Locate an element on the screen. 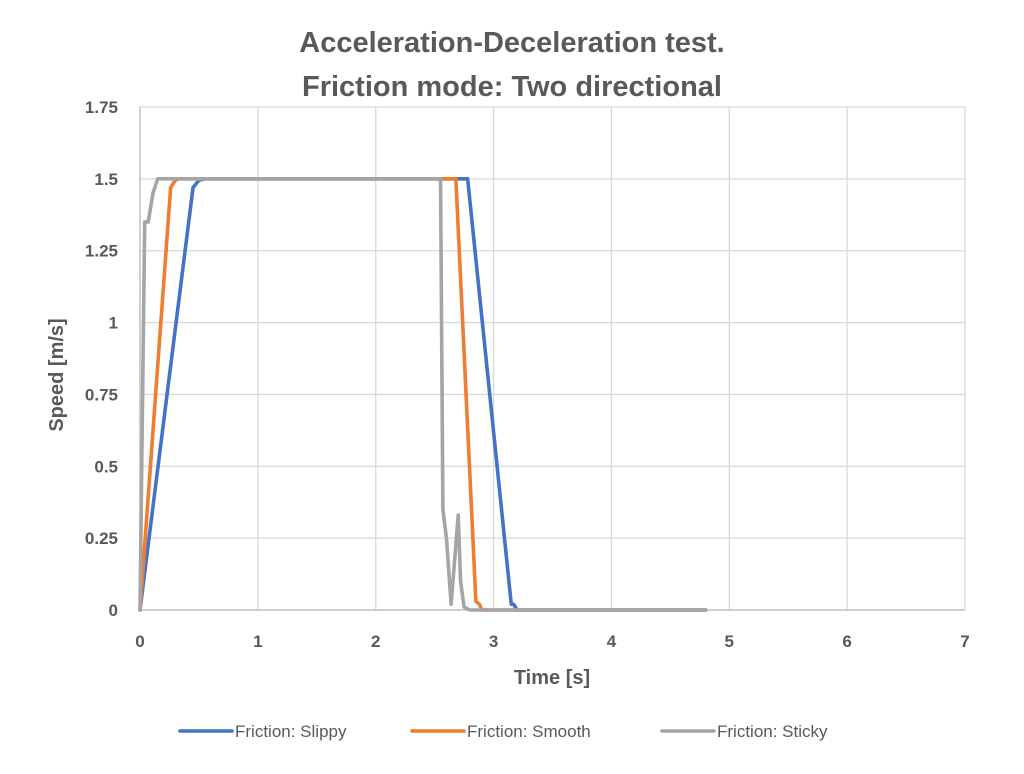 The height and width of the screenshot is (774, 1024). legend-label: Friction: Sticky is located at coordinates (772, 731).